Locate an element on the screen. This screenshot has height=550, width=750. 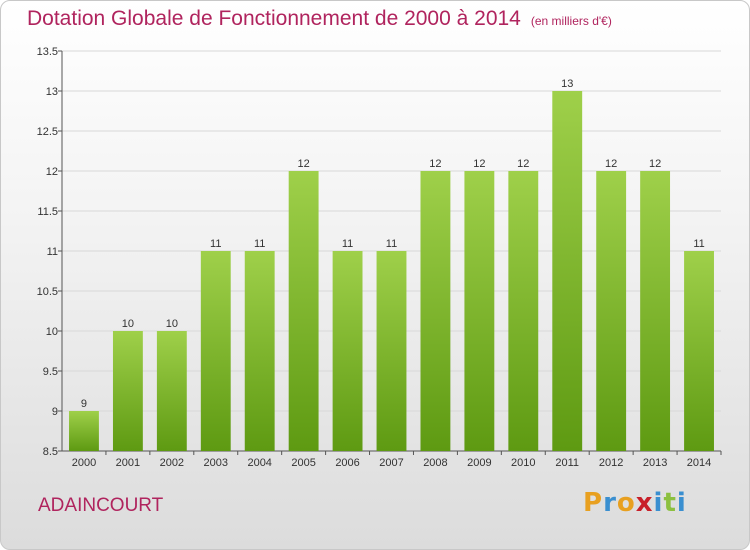
y-tick-label: 13 is located at coordinates (52, 92).